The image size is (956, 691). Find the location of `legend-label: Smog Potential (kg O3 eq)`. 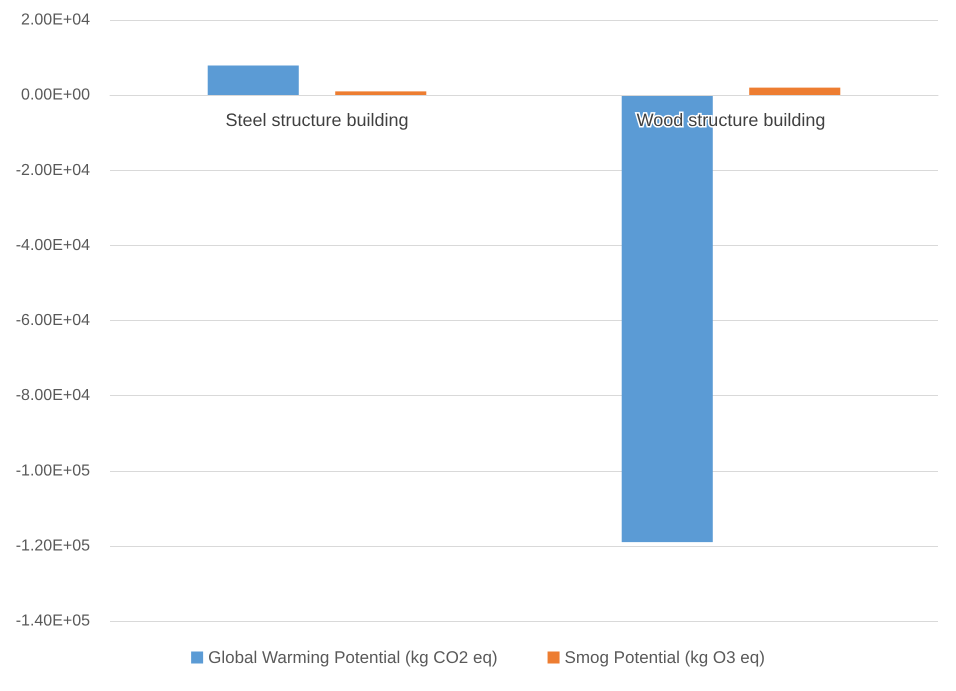

legend-label: Smog Potential (kg O3 eq) is located at coordinates (664, 657).